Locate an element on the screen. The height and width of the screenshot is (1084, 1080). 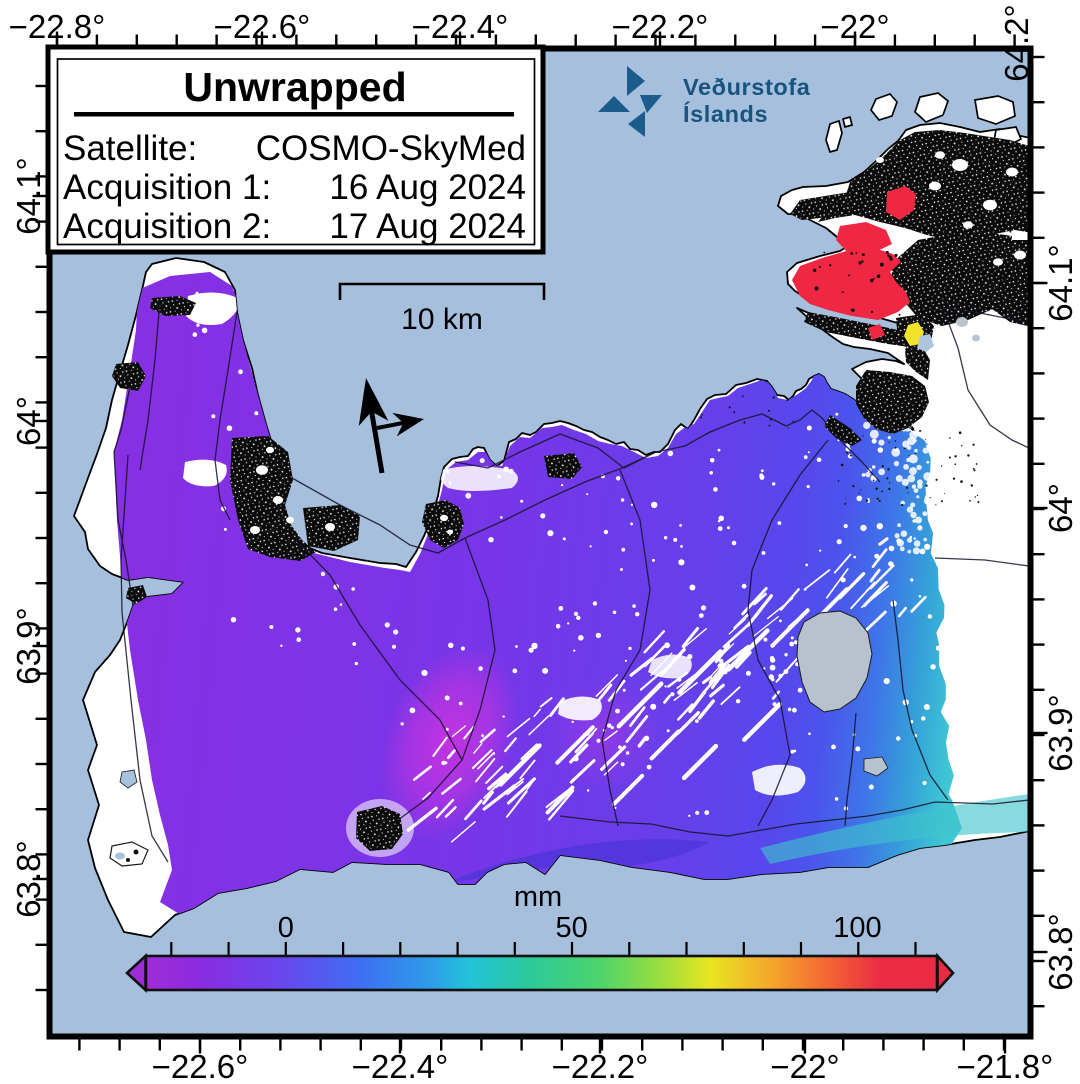
svg-text: Acquisition 1: is located at coordinates (167, 187).